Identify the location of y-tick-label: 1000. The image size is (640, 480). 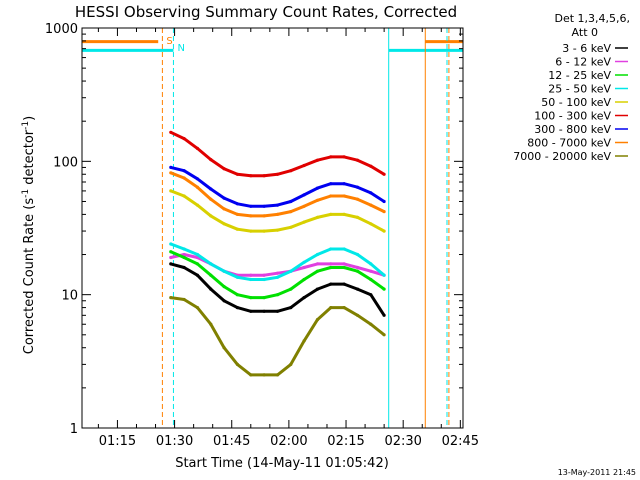
(61, 29).